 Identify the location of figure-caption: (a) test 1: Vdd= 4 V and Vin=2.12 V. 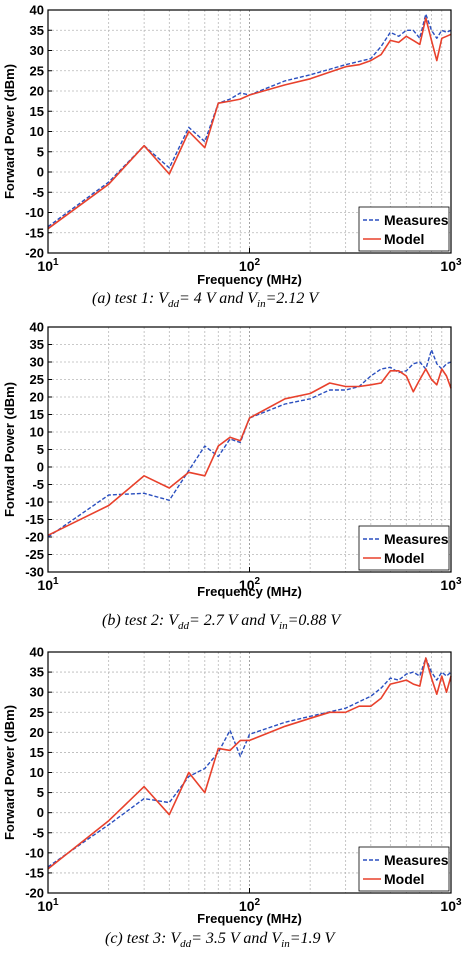
(206, 300).